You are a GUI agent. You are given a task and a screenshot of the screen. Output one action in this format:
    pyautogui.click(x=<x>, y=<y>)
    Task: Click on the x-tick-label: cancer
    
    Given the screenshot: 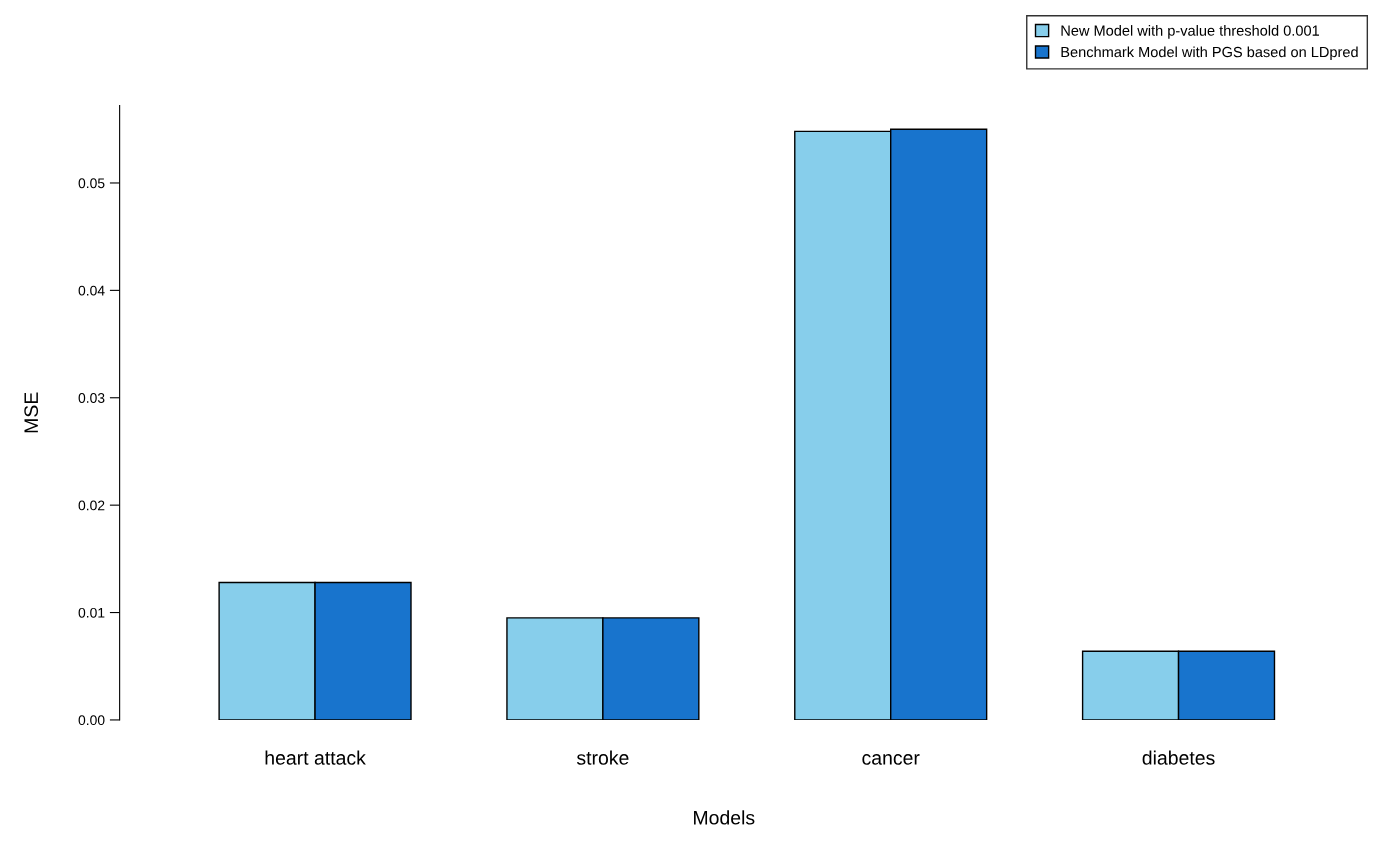 What is the action you would take?
    pyautogui.click(x=891, y=759)
    